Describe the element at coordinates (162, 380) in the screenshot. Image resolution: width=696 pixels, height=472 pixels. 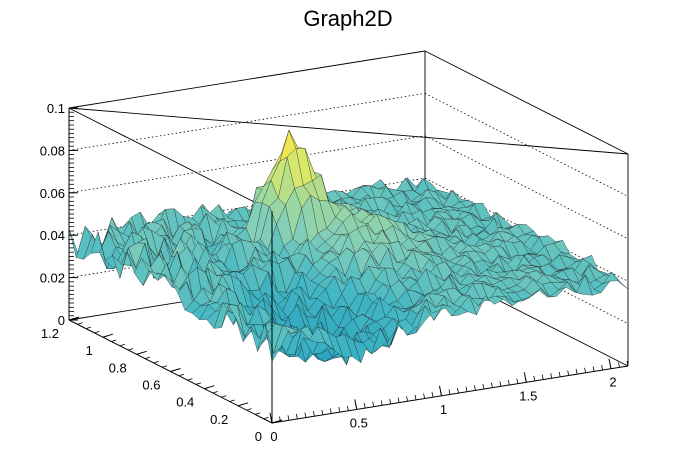
I see `y-axis: 0 0.2 0.4 0.6 0.8 1 1.2` at that location.